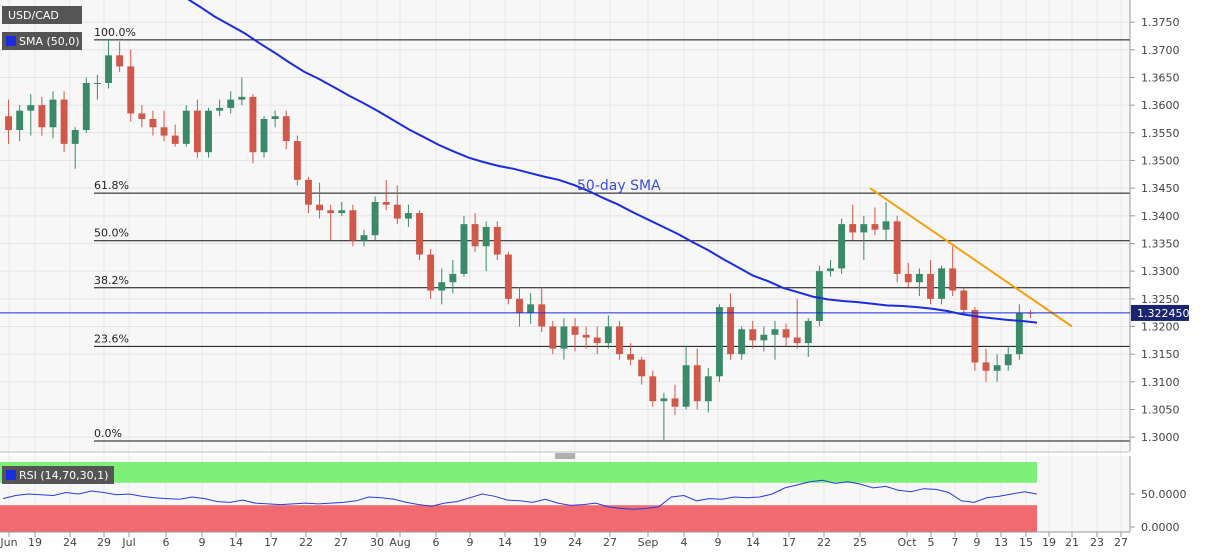 Image resolution: width=1207 pixels, height=555 pixels. What do you see at coordinates (1160, 527) in the screenshot?
I see `rsi-tick-label: 0.0000` at bounding box center [1160, 527].